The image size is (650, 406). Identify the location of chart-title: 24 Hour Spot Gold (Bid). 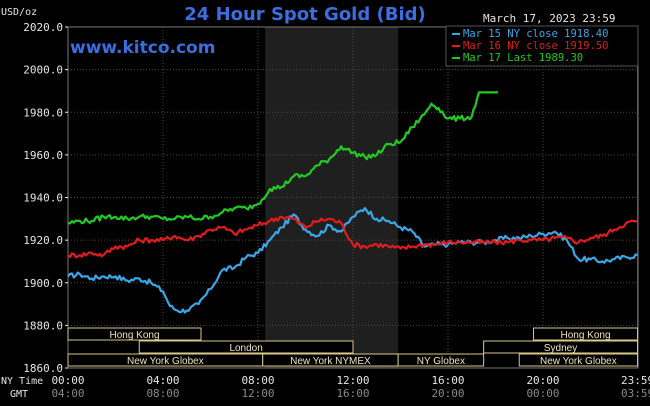
(304, 14).